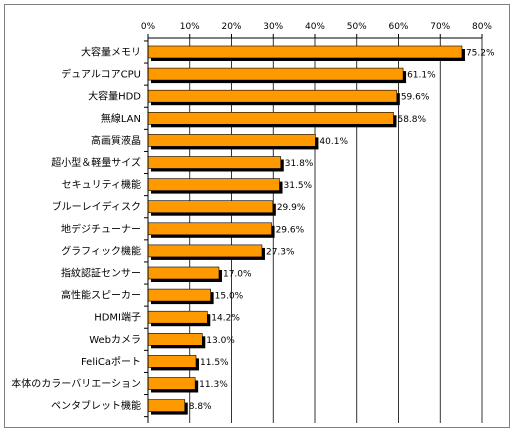 This screenshot has width=516, height=433. What do you see at coordinates (96, 162) in the screenshot?
I see `category-label: 超小型＆軽量サイズ` at bounding box center [96, 162].